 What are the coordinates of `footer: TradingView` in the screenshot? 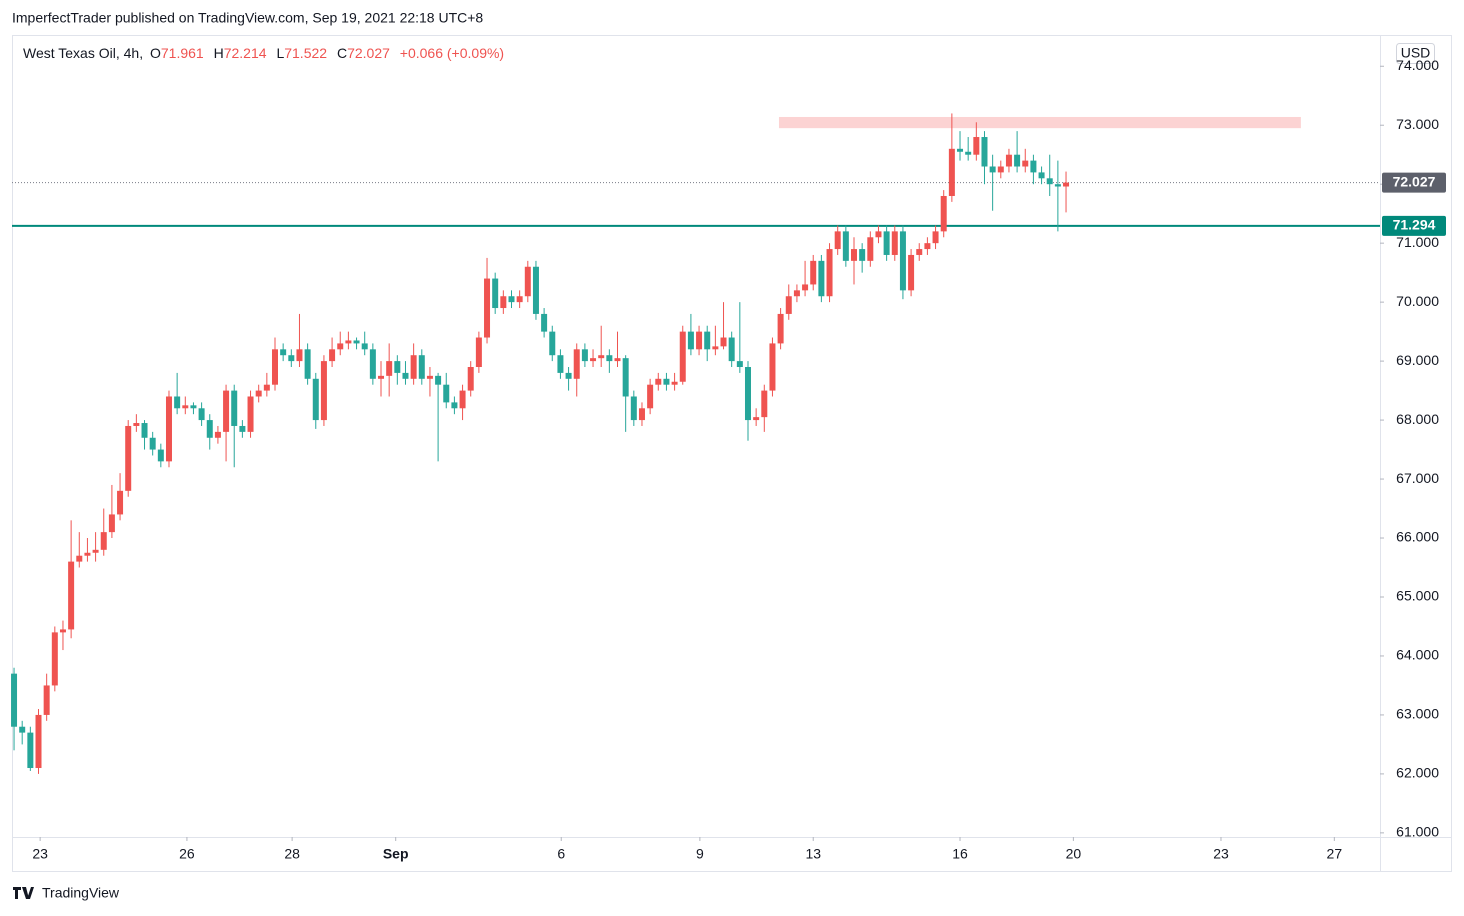 It's located at (81, 893).